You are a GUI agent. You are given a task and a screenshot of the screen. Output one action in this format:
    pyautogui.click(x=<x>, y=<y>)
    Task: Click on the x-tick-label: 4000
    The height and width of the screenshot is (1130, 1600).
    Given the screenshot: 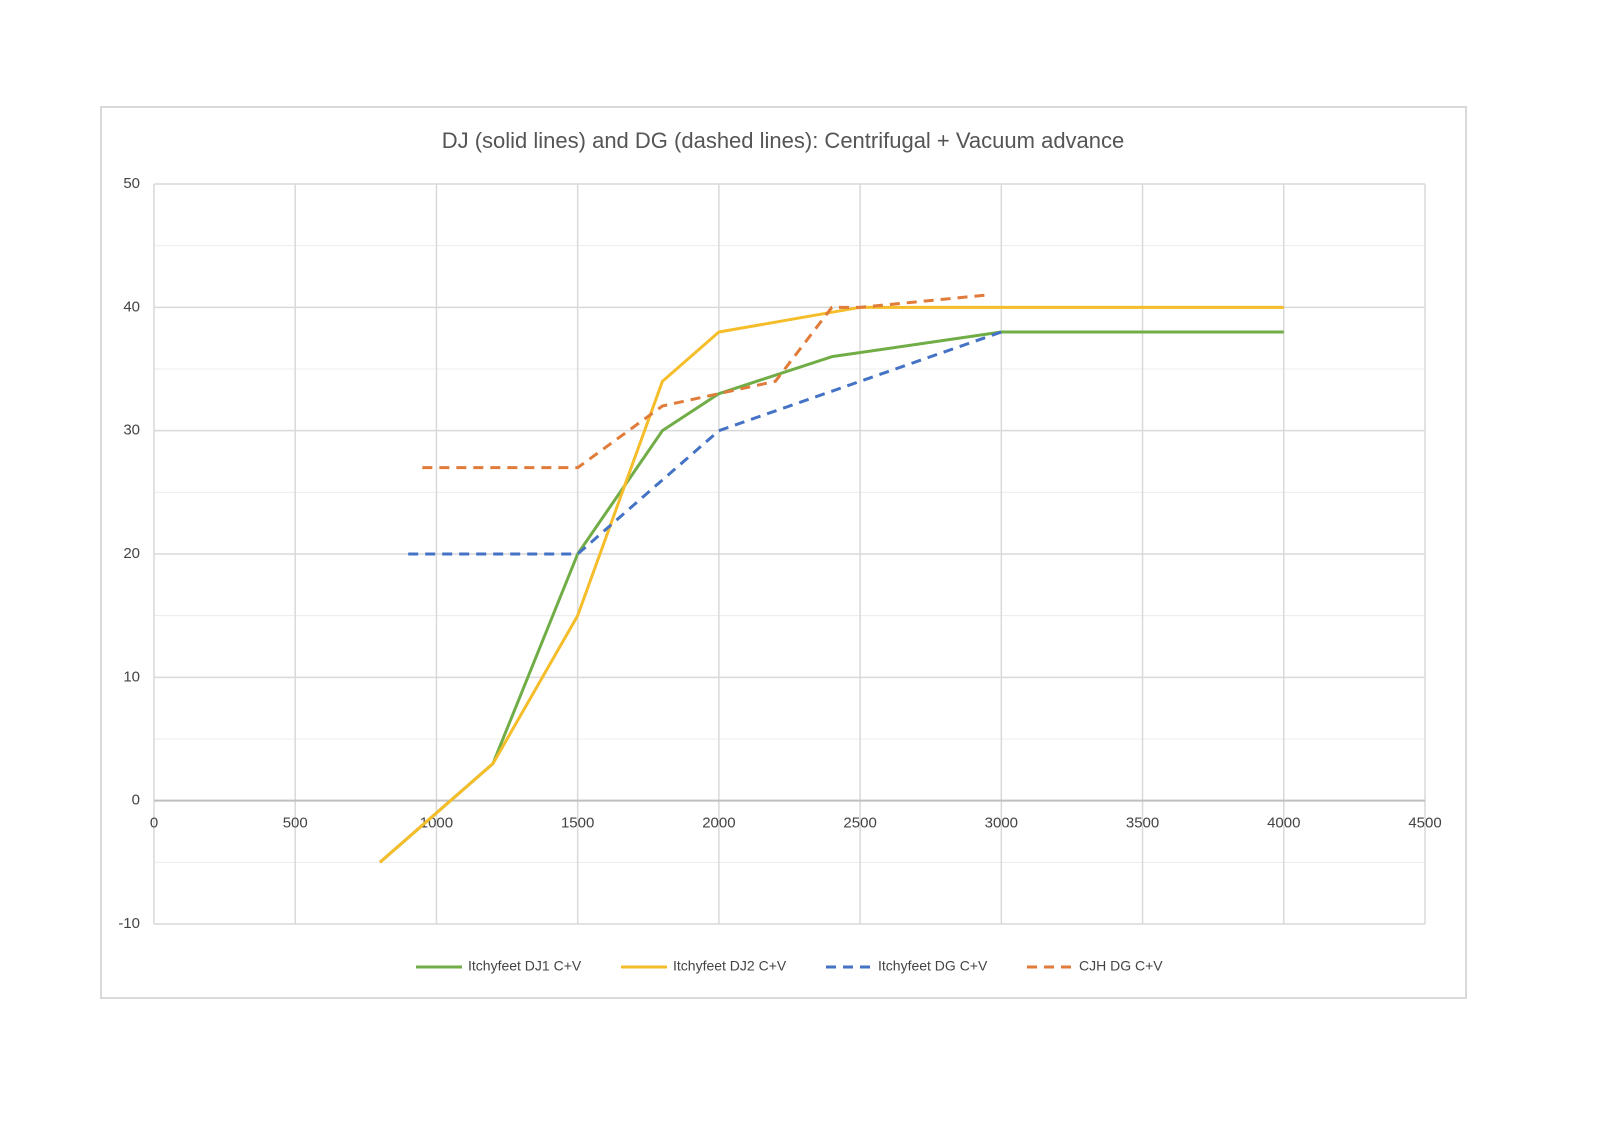 What is the action you would take?
    pyautogui.click(x=1283, y=823)
    